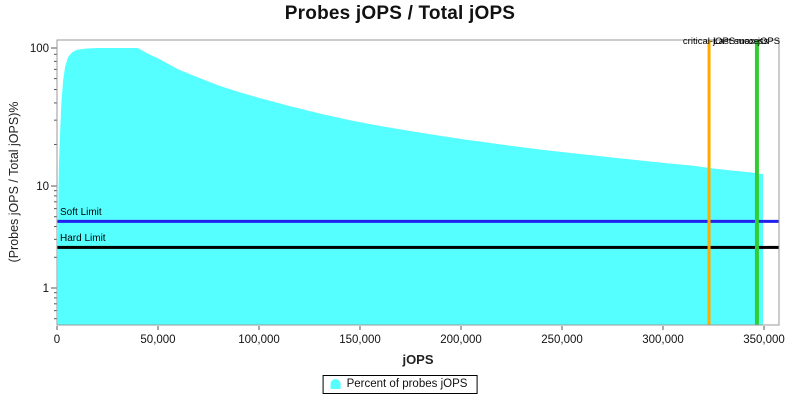 This screenshot has height=400, width=800. Describe the element at coordinates (39, 49) in the screenshot. I see `y-tick-label: 100` at that location.